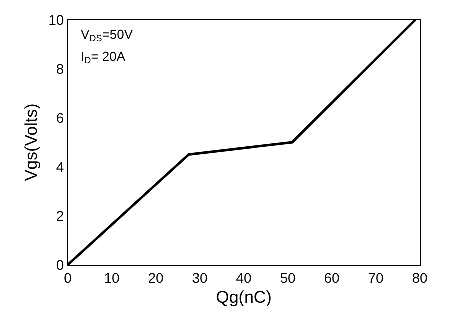 The image size is (465, 327). What do you see at coordinates (60, 264) in the screenshot?
I see `y-tick-label: 0` at bounding box center [60, 264].